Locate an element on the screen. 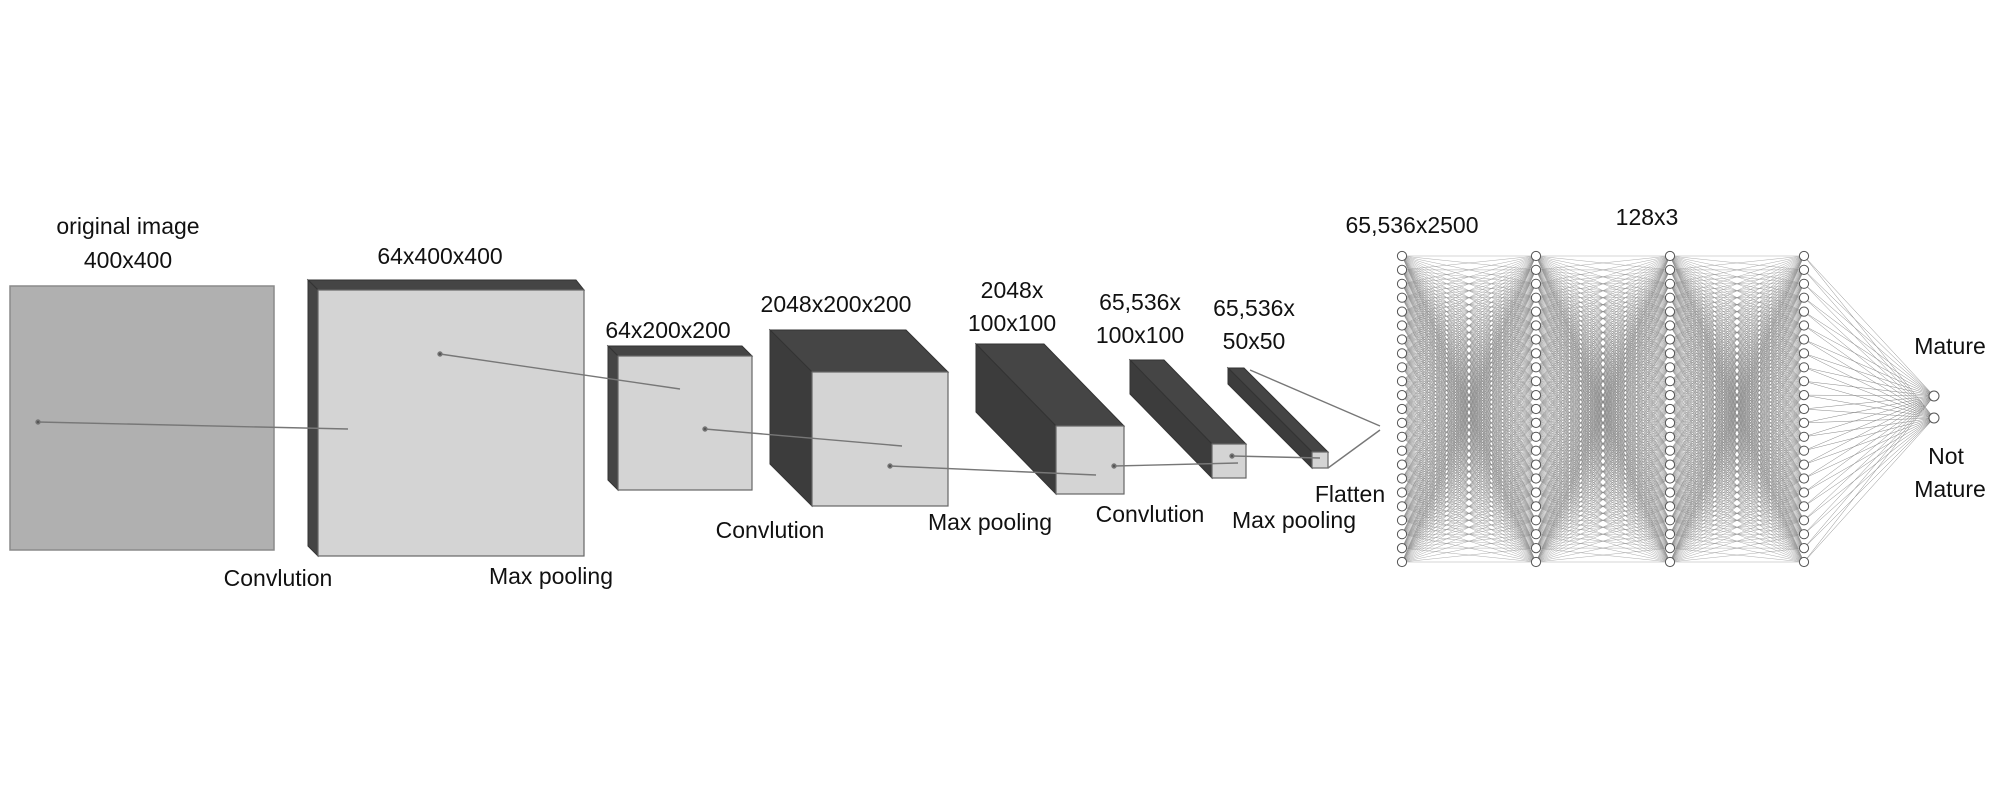 This screenshot has height=811, width=2000. conv2-block-front is located at coordinates (880, 439).